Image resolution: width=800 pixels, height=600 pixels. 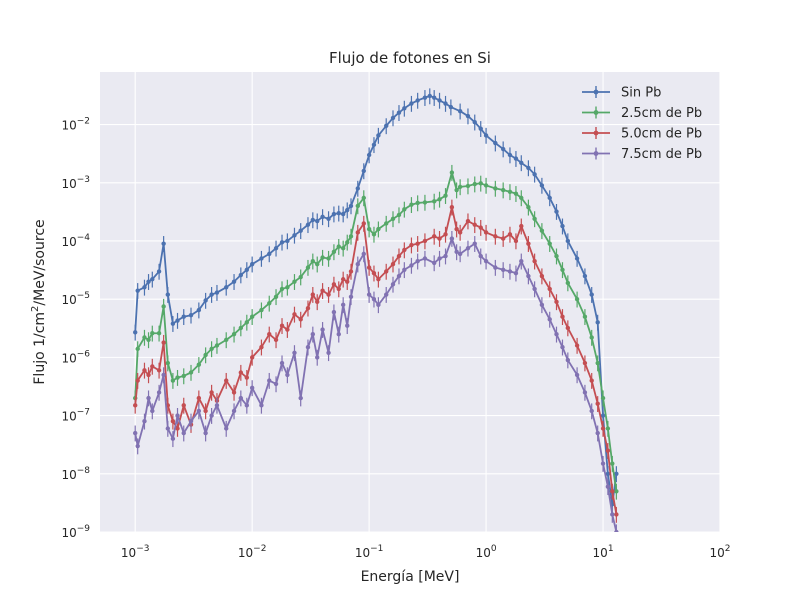 What do you see at coordinates (83, 180) in the screenshot?
I see `y-tick-exponent: −3` at bounding box center [83, 180].